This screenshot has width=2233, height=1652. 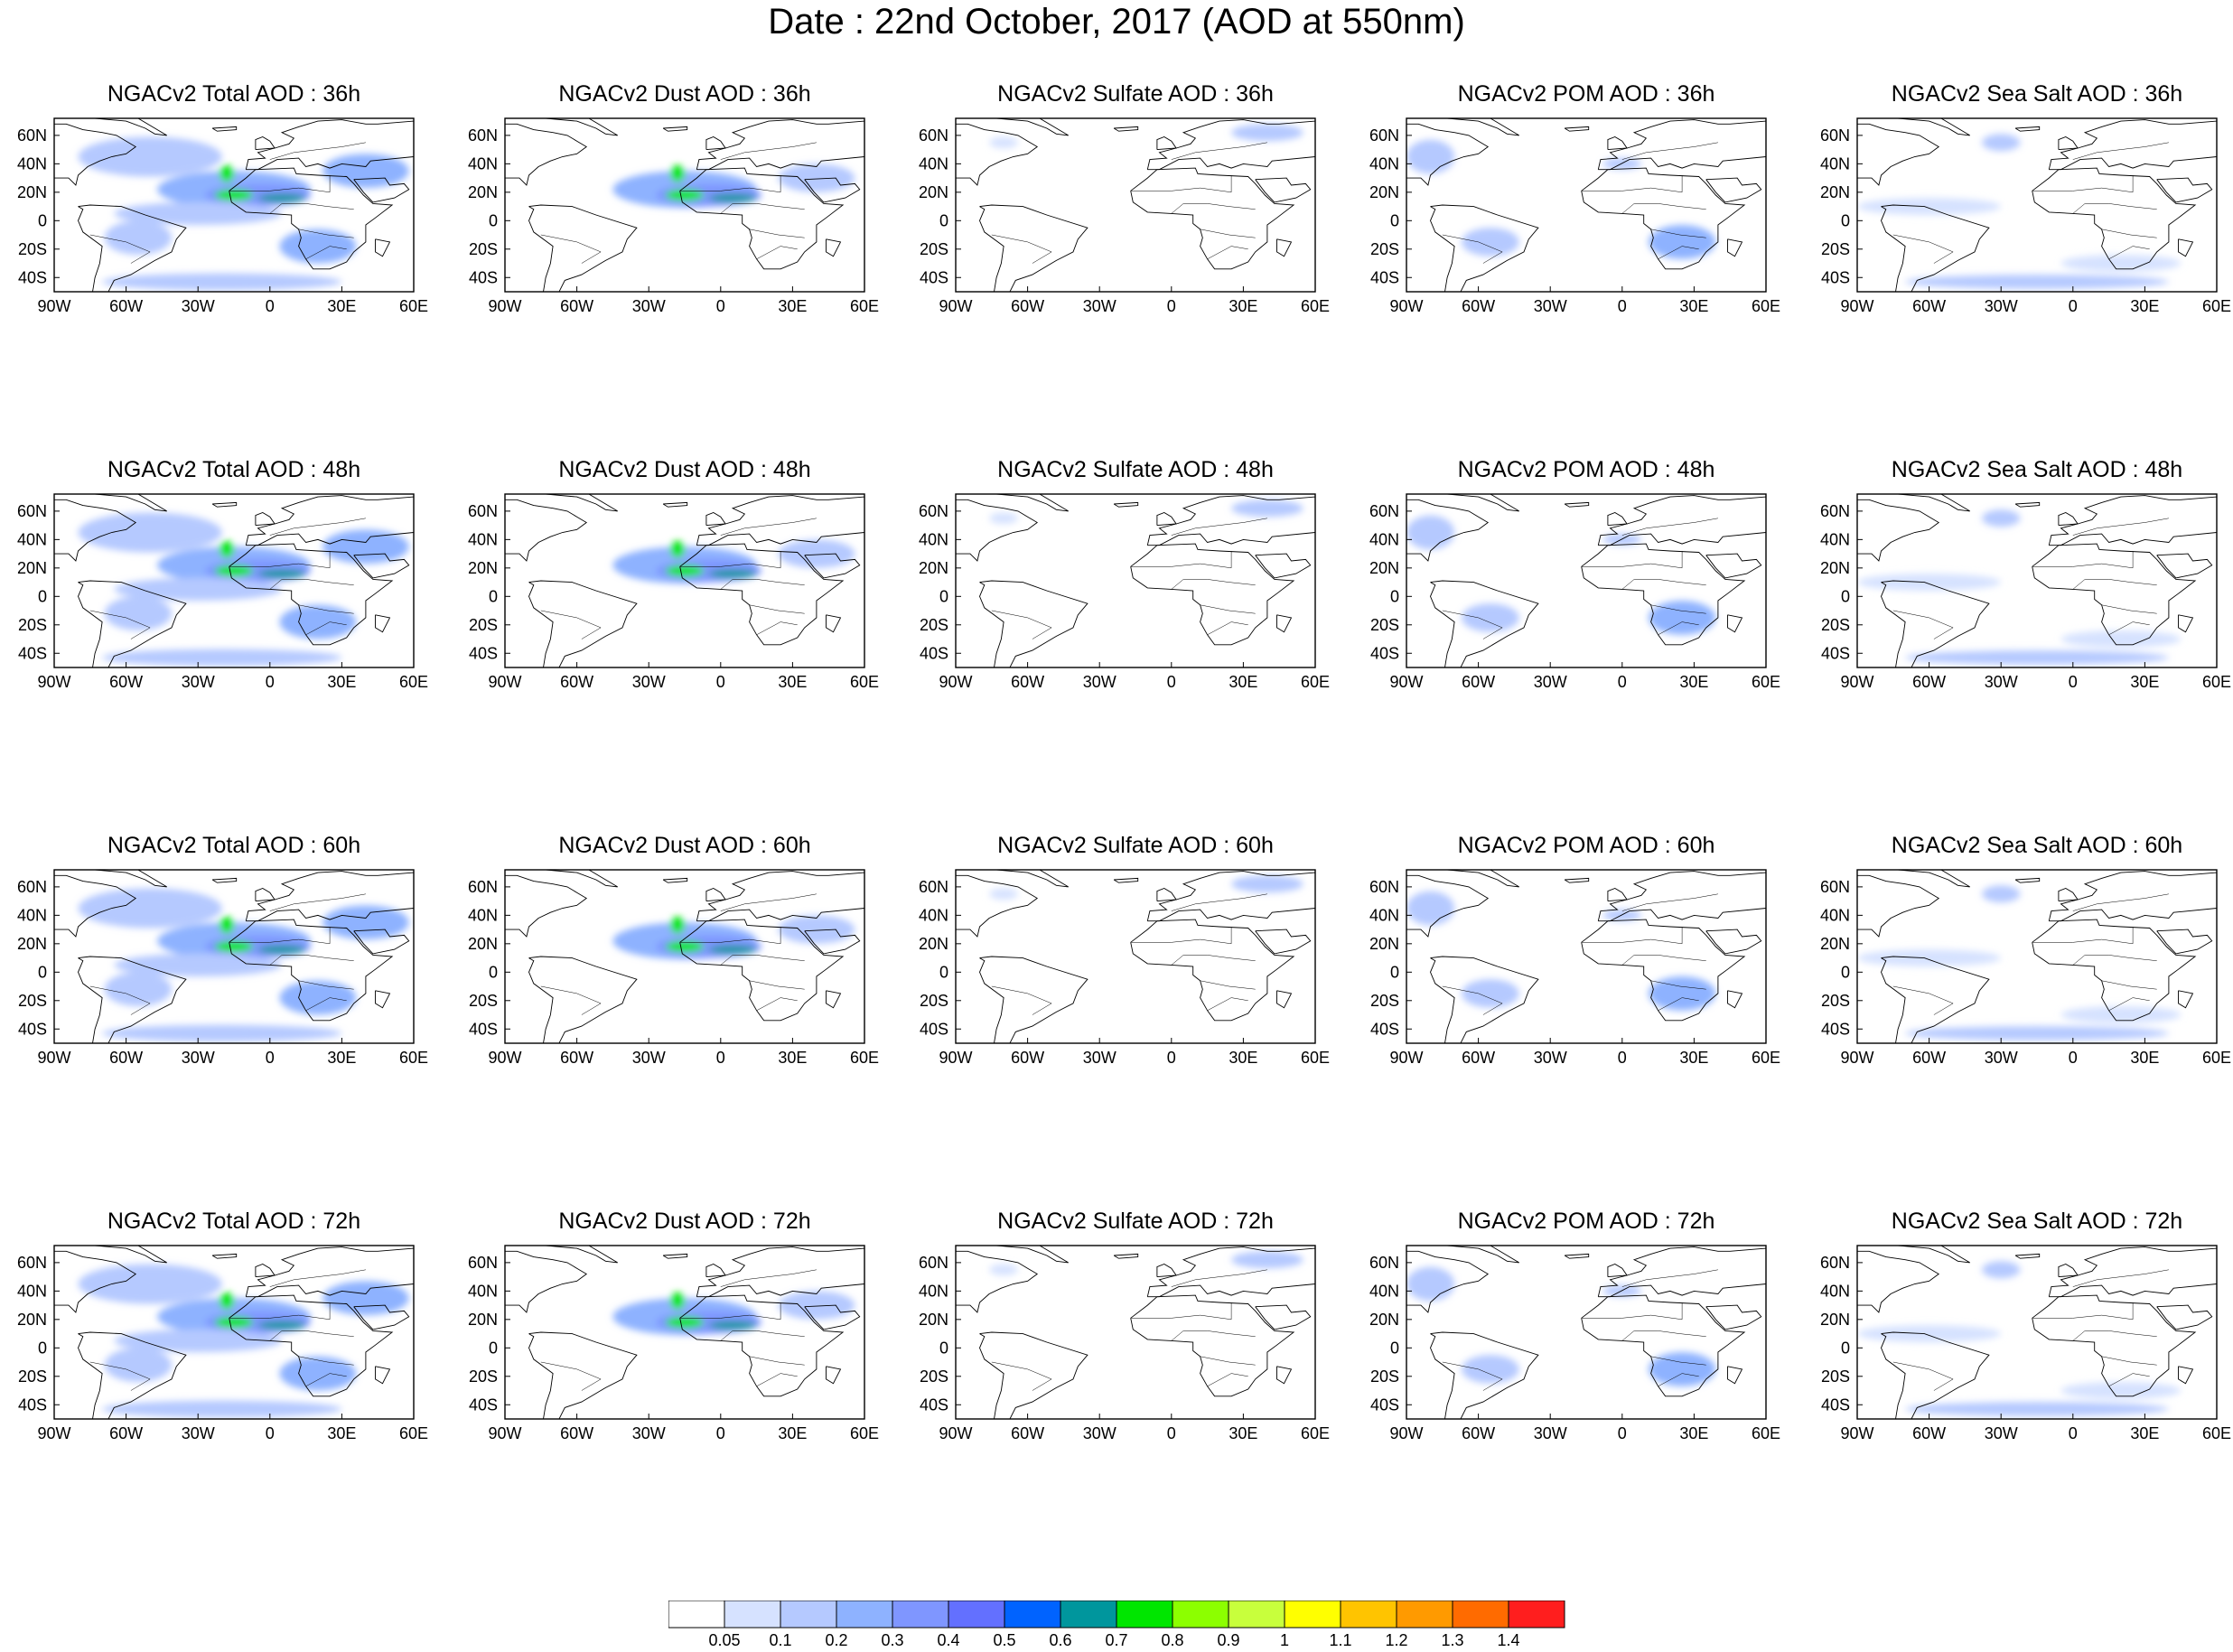 What do you see at coordinates (2073, 306) in the screenshot?
I see `lon-tick-label: 0` at bounding box center [2073, 306].